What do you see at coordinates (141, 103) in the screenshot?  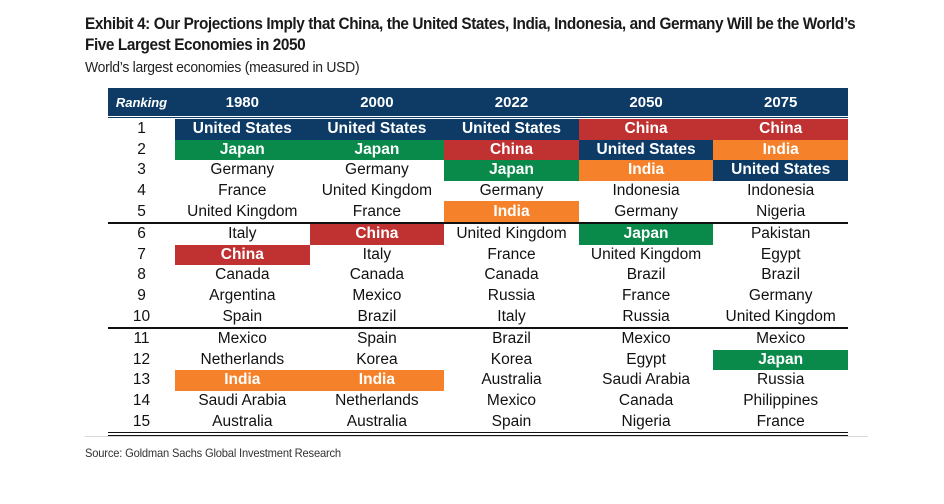 I see `header-ranking: Ranking` at bounding box center [141, 103].